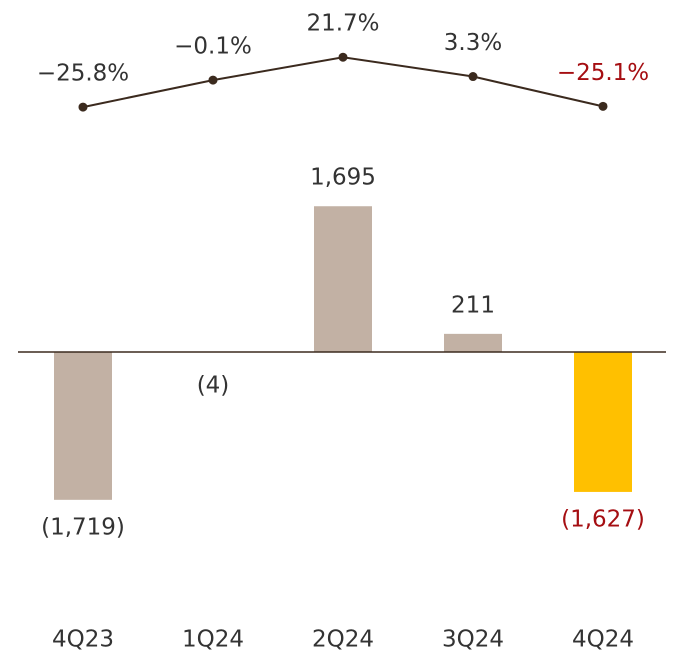 This screenshot has height=663, width=689. What do you see at coordinates (213, 640) in the screenshot?
I see `x-tick-label: 1Q24` at bounding box center [213, 640].